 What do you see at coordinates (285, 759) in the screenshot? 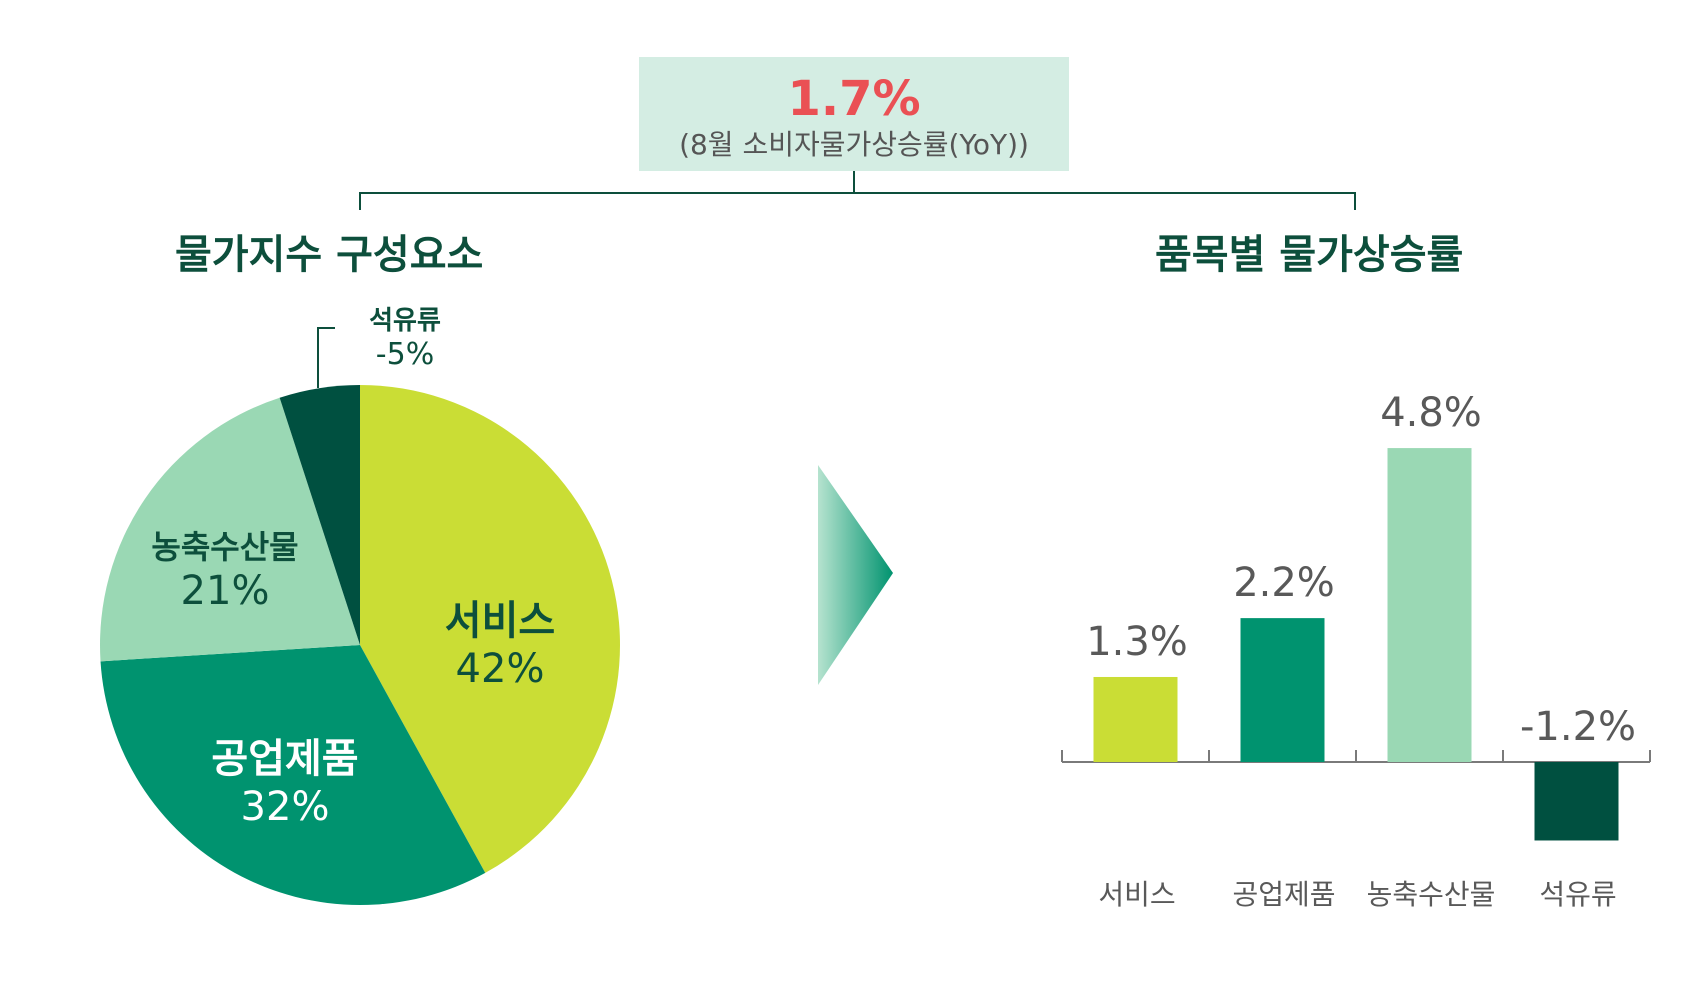
I see `pie-label-name: 공업제품` at bounding box center [285, 759].